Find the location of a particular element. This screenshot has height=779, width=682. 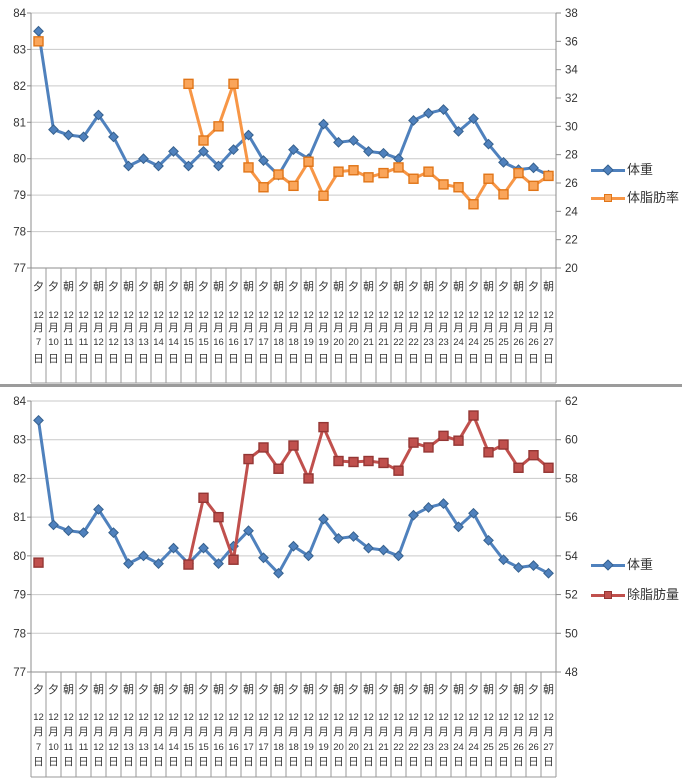

x-axis-label: 朝 12 月 12 日 is located at coordinates (98, 725).